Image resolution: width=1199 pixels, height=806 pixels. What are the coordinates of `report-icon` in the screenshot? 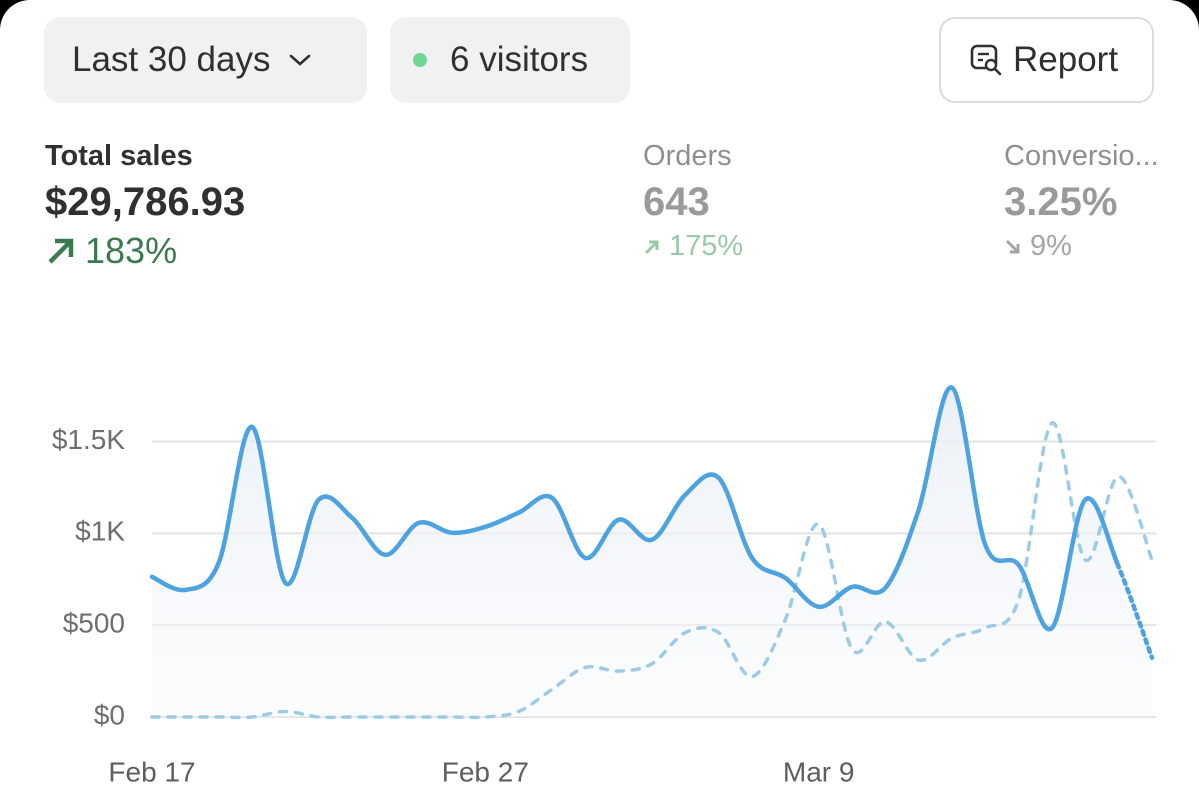 It's located at (986, 60).